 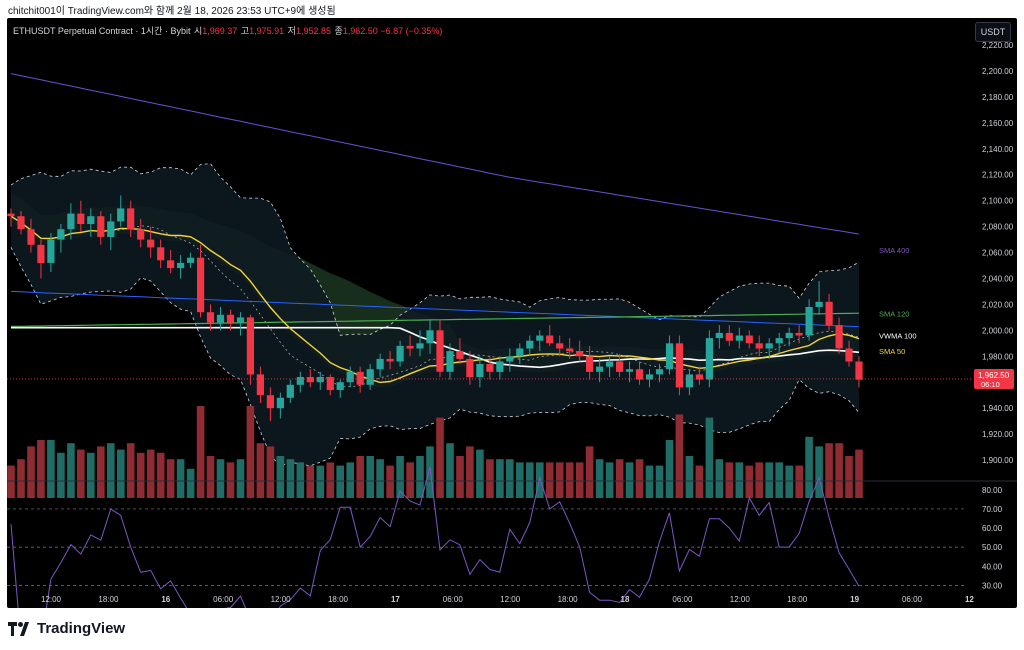 I want to click on rsi-tick-label: 40.00, so click(x=992, y=566).